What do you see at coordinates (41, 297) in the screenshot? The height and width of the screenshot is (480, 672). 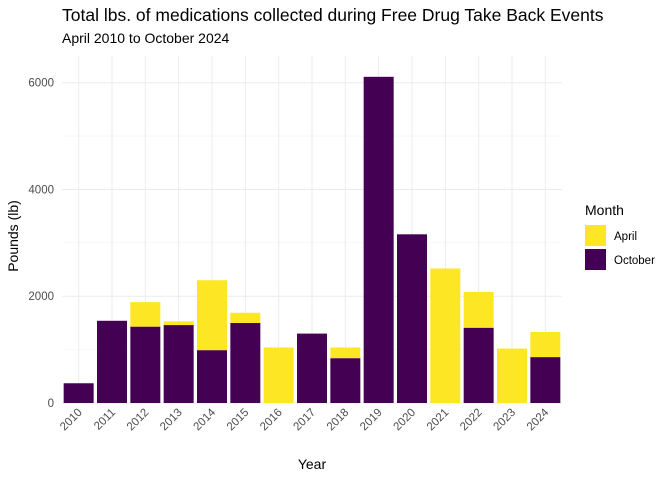 I see `y-tick-label: 2000` at bounding box center [41, 297].